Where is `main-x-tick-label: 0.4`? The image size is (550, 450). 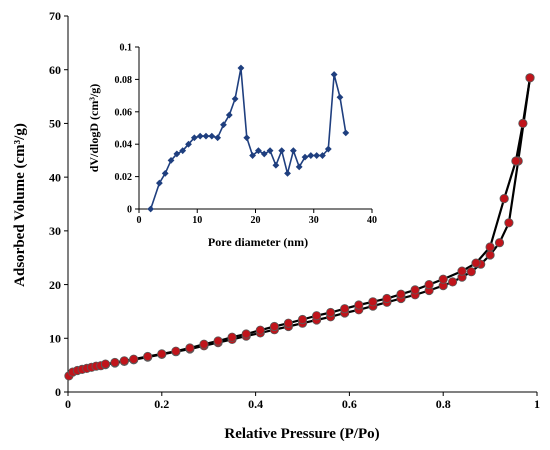 main-x-tick-label: 0.4 is located at coordinates (255, 404).